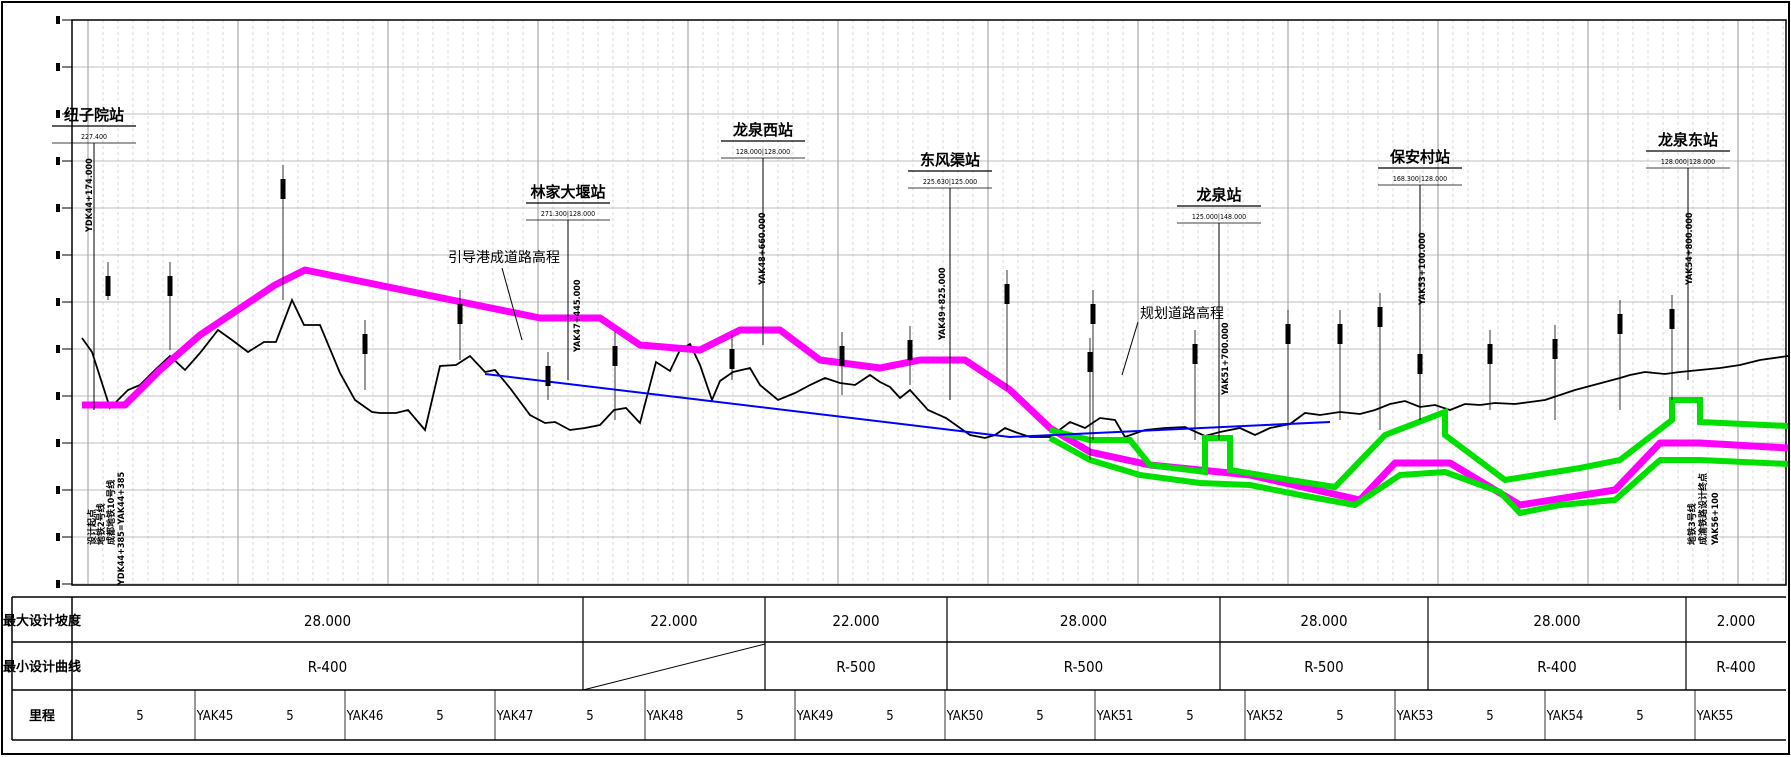 The image size is (1791, 757). I want to click on km-major: YAK49, so click(815, 716).